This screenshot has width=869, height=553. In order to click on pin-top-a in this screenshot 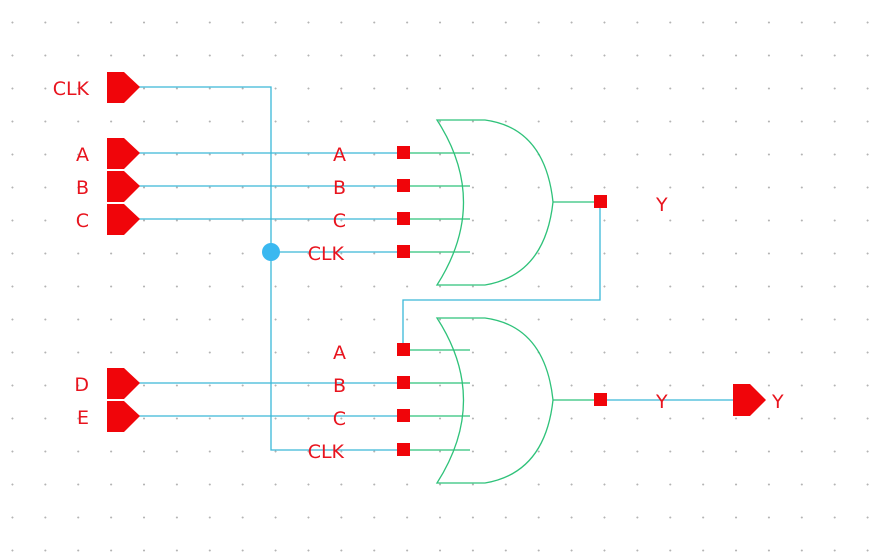, I will do `click(403, 152)`.